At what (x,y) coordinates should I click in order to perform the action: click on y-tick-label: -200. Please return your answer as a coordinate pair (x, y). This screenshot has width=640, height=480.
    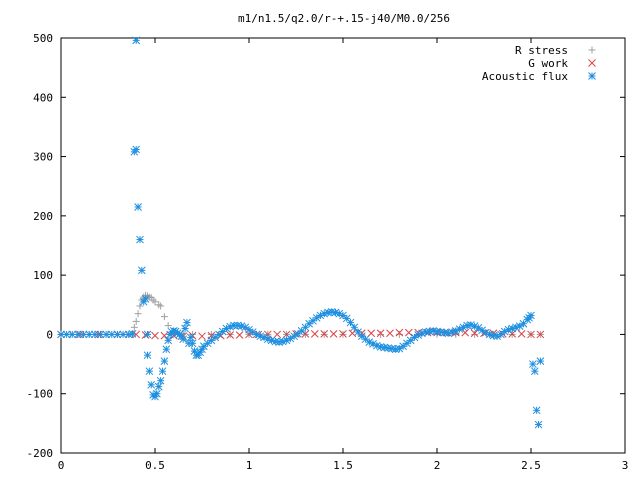
    Looking at the image, I should click on (40, 453).